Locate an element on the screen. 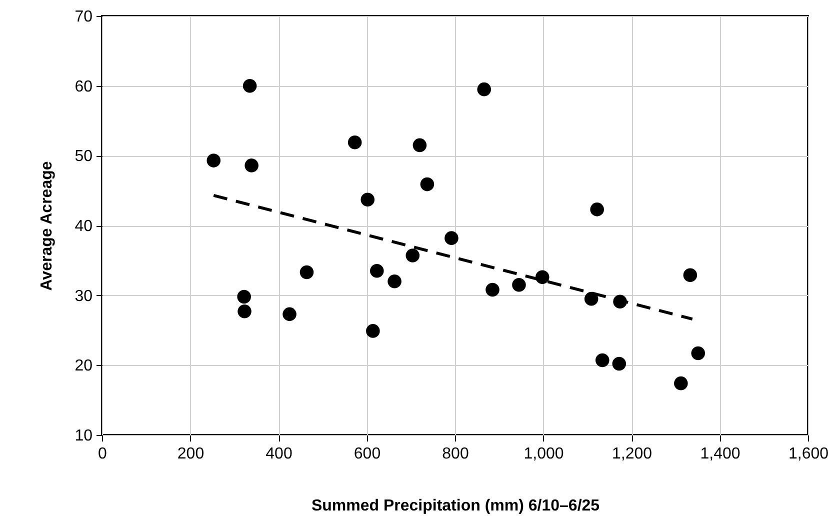 The height and width of the screenshot is (527, 834). x-tick-label: 1,400 is located at coordinates (720, 454).